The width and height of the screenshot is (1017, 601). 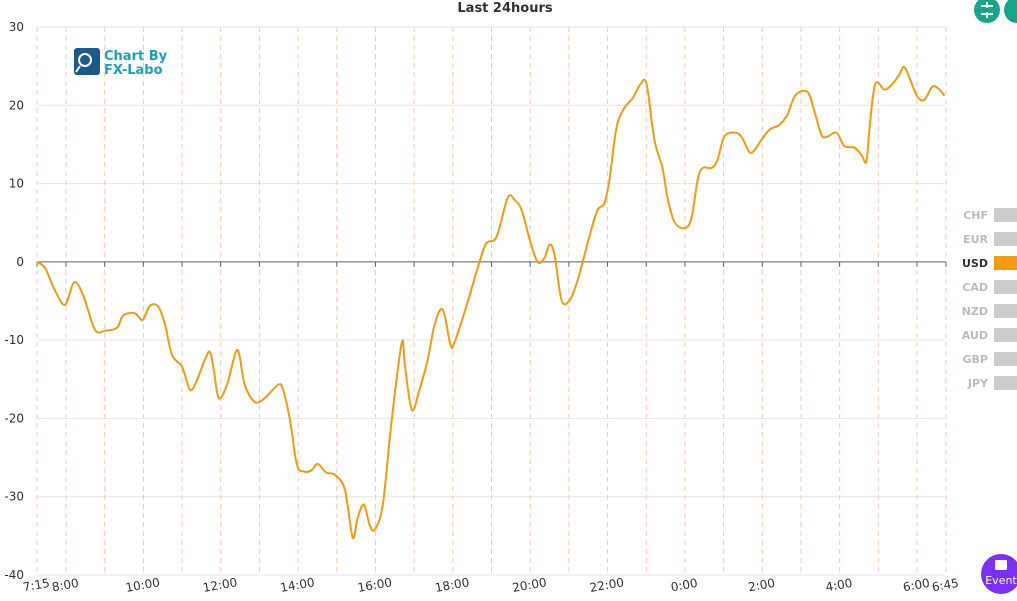 What do you see at coordinates (975, 287) in the screenshot?
I see `legend-label: CAD` at bounding box center [975, 287].